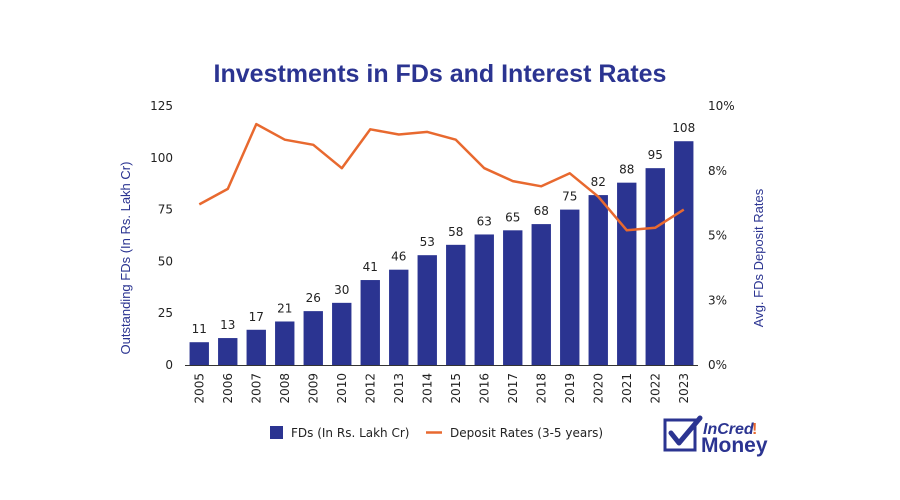 Image resolution: width=900 pixels, height=500 pixels. Describe the element at coordinates (276, 432) in the screenshot. I see `legend-swatch-fds` at that location.